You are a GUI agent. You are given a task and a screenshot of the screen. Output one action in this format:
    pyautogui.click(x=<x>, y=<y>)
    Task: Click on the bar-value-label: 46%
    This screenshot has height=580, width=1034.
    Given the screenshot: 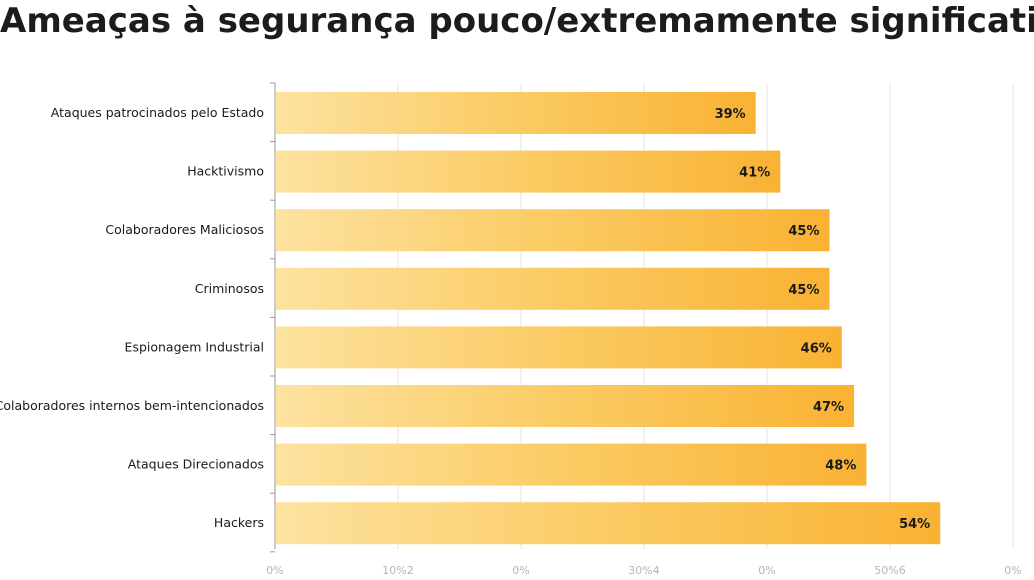 What is the action you would take?
    pyautogui.click(x=816, y=348)
    